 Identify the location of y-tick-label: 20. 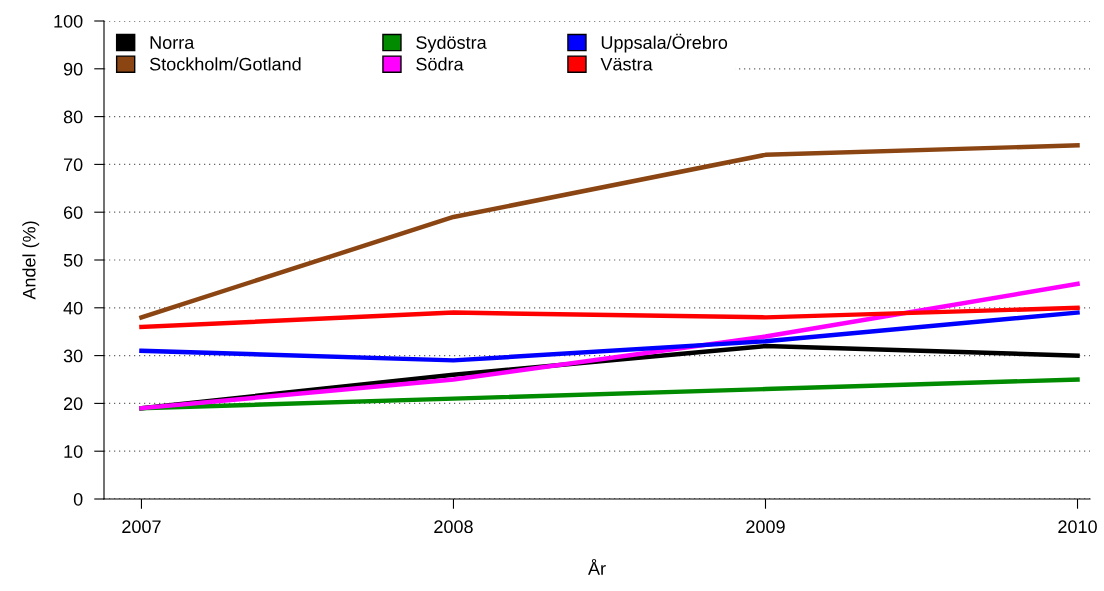
(73, 404).